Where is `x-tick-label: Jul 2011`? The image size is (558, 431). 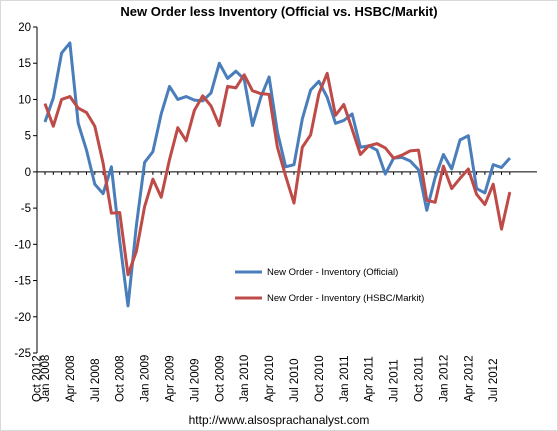
x-tick-label: Jul 2011 is located at coordinates (395, 380).